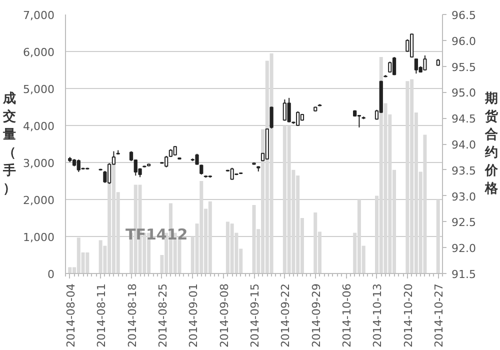 This screenshot has width=500, height=350. Describe the element at coordinates (224, 315) in the screenshot. I see `x-tick-label: 2014-09-08` at that location.